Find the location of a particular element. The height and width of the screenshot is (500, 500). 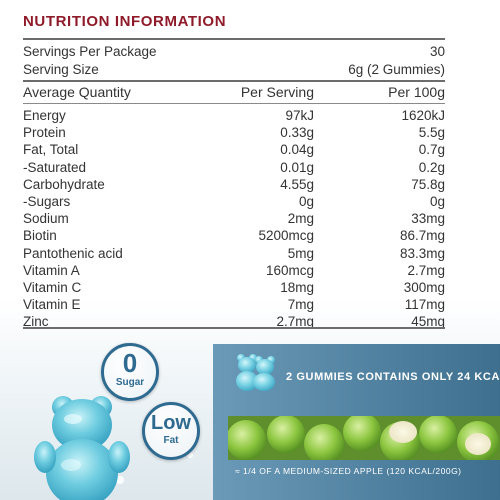

per-100g-value: 5.5g is located at coordinates (431, 133).